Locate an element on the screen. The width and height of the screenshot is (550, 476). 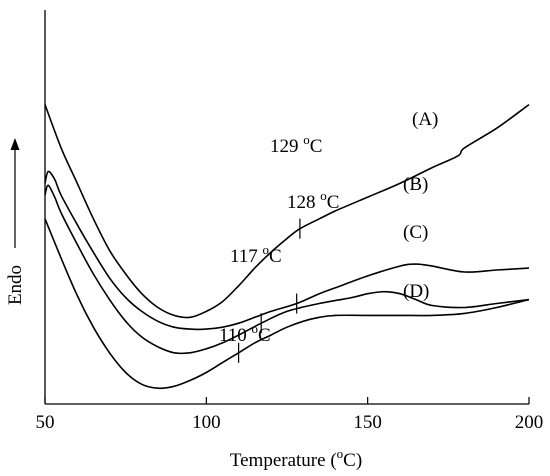
x-axis-title: Temperature (oC) is located at coordinates (296, 458).